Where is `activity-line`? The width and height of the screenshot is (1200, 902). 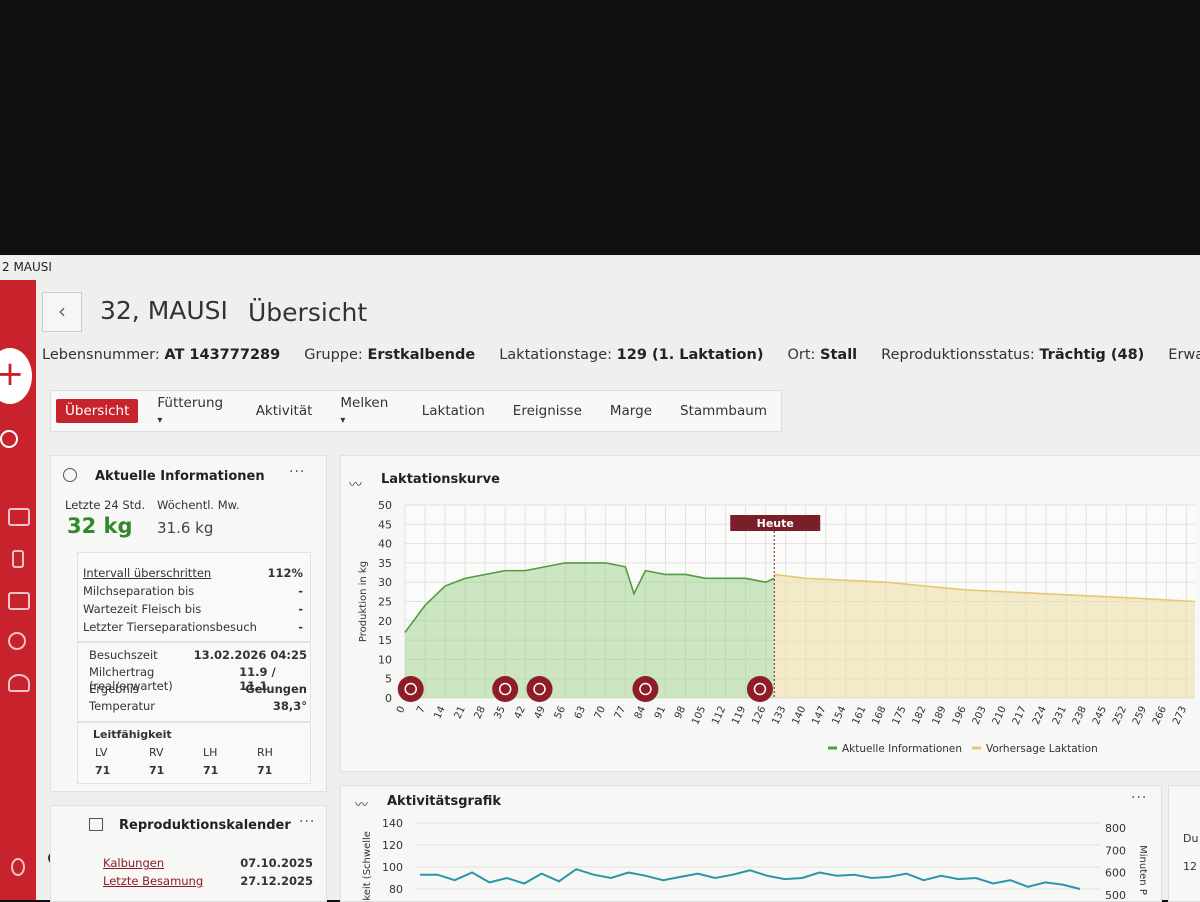
activity-line is located at coordinates (750, 879).